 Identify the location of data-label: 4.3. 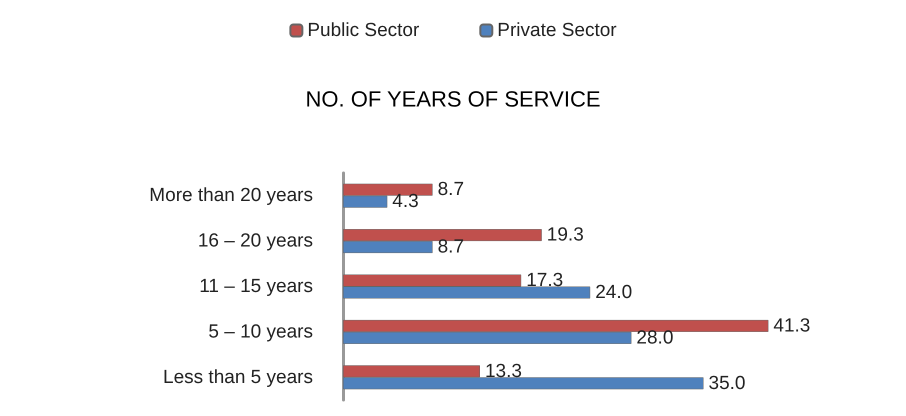
(405, 201).